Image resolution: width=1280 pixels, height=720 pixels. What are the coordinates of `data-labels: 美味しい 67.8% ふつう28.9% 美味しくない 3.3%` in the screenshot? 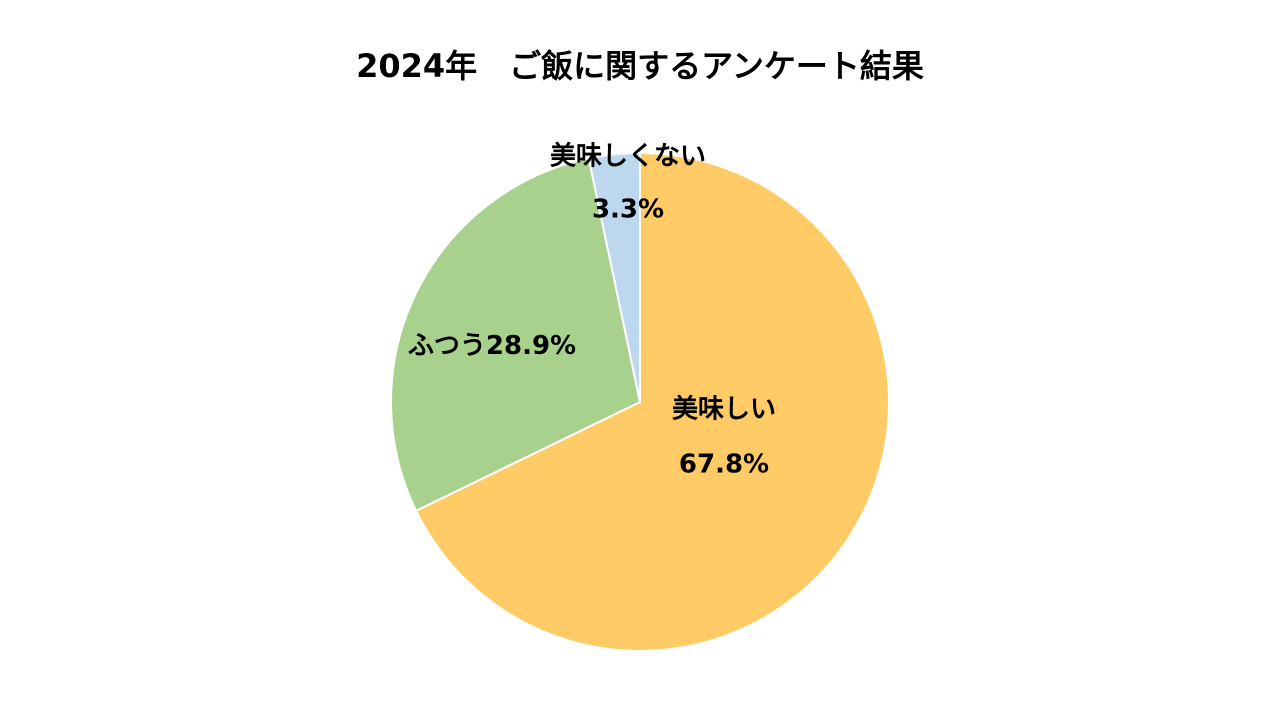 It's located at (592, 310).